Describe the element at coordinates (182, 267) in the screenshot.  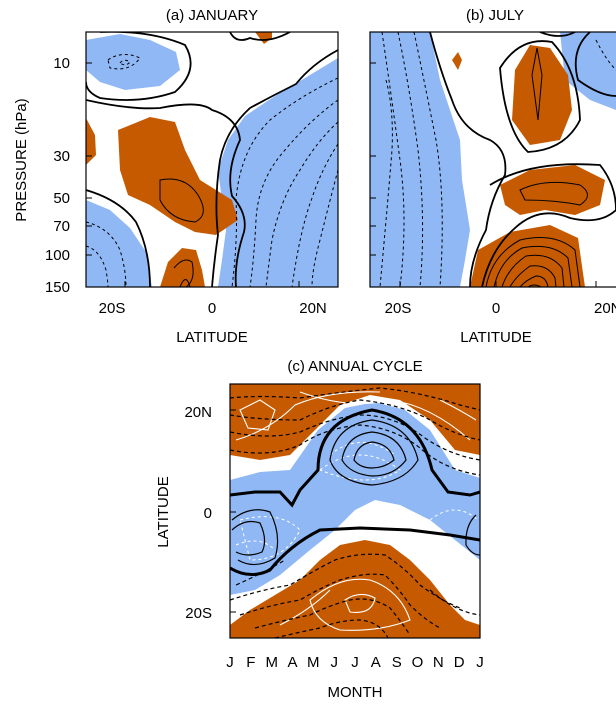
I see `panel-a-positive-region-bottom` at that location.